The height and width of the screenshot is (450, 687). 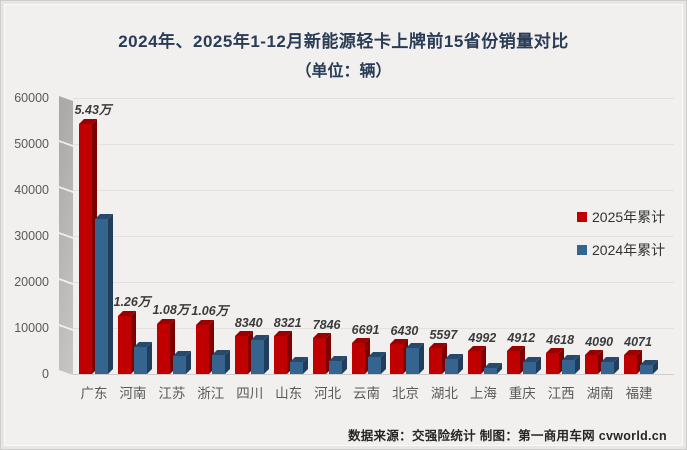 I want to click on bar-value-label: 4912, so click(x=521, y=338).